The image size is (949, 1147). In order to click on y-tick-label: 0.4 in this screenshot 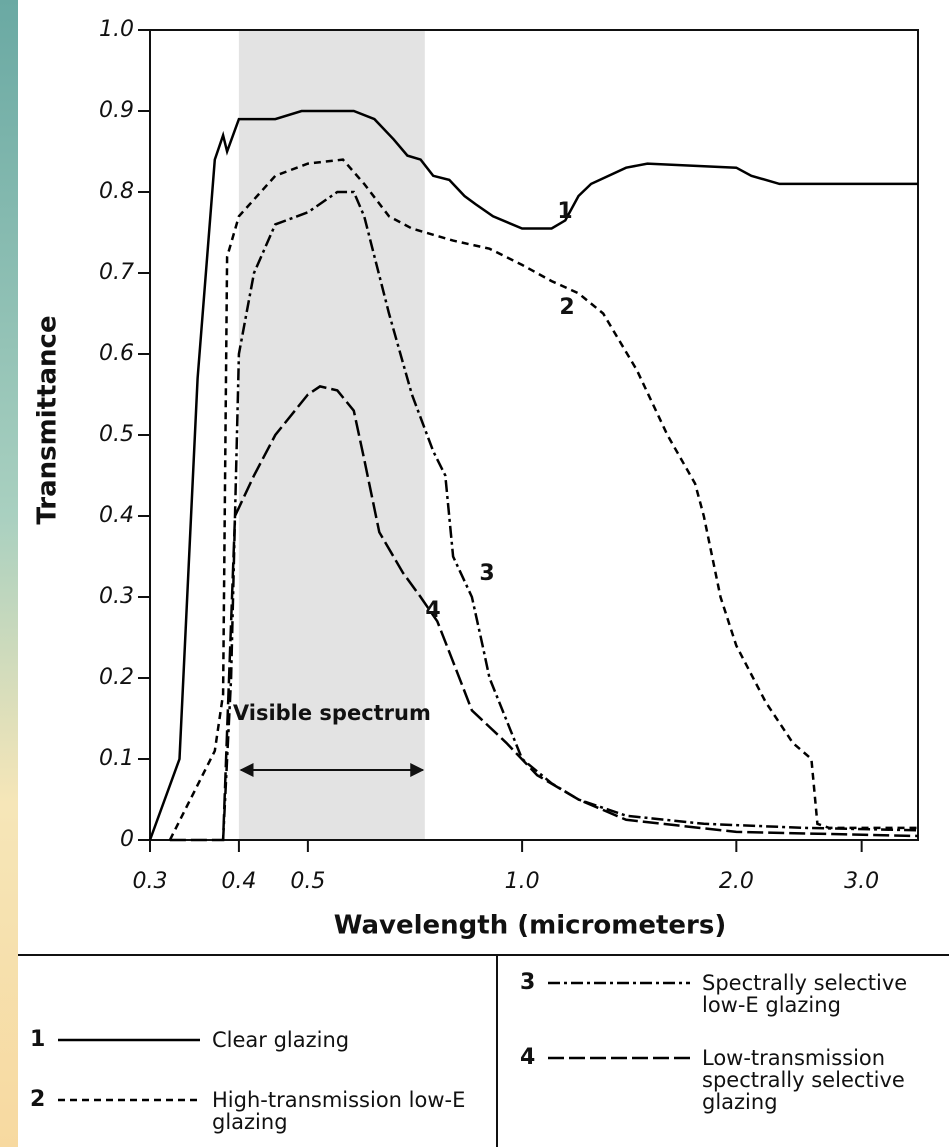, I will do `click(116, 515)`.